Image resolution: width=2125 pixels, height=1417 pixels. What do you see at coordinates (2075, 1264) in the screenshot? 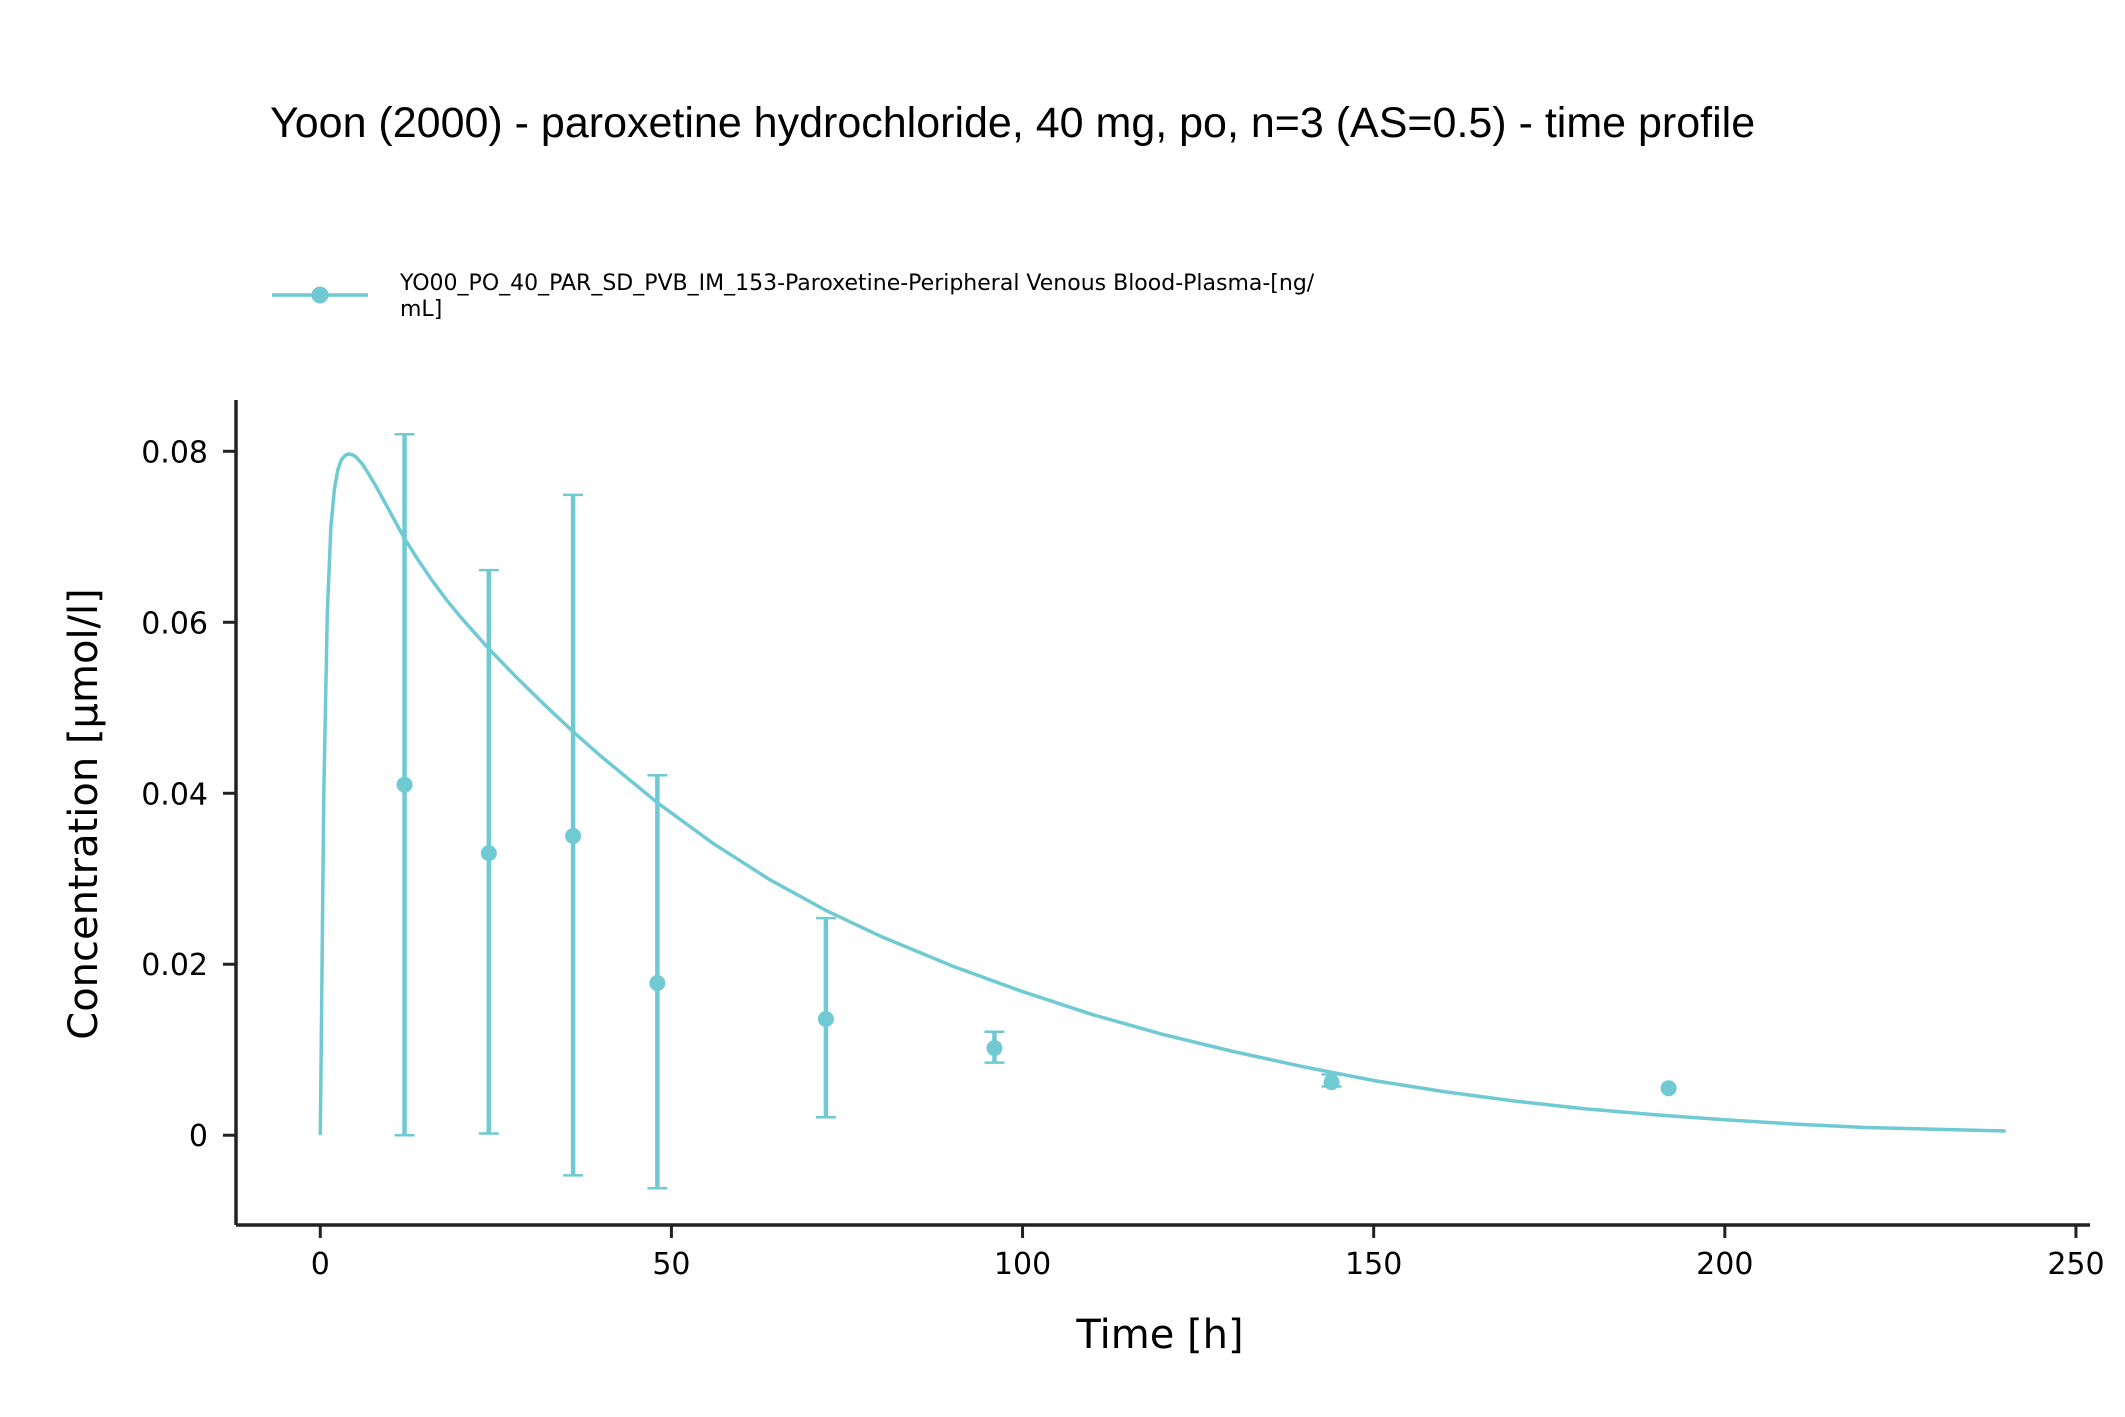
I see `x-tick-label: 250` at bounding box center [2075, 1264].